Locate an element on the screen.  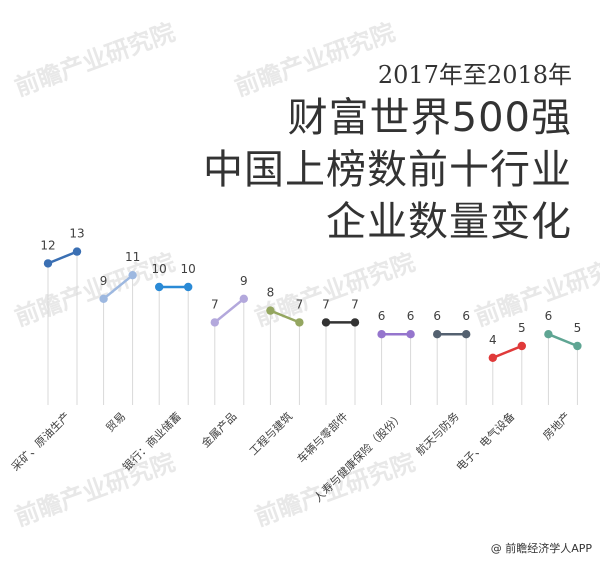
title-year-range: 2017年至2018年 is located at coordinates (474, 75).